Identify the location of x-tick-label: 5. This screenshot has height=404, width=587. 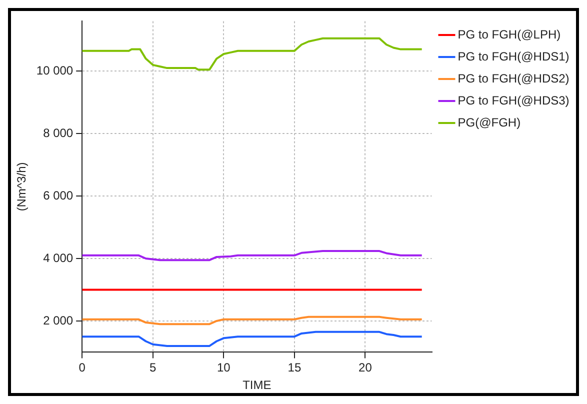
(153, 367).